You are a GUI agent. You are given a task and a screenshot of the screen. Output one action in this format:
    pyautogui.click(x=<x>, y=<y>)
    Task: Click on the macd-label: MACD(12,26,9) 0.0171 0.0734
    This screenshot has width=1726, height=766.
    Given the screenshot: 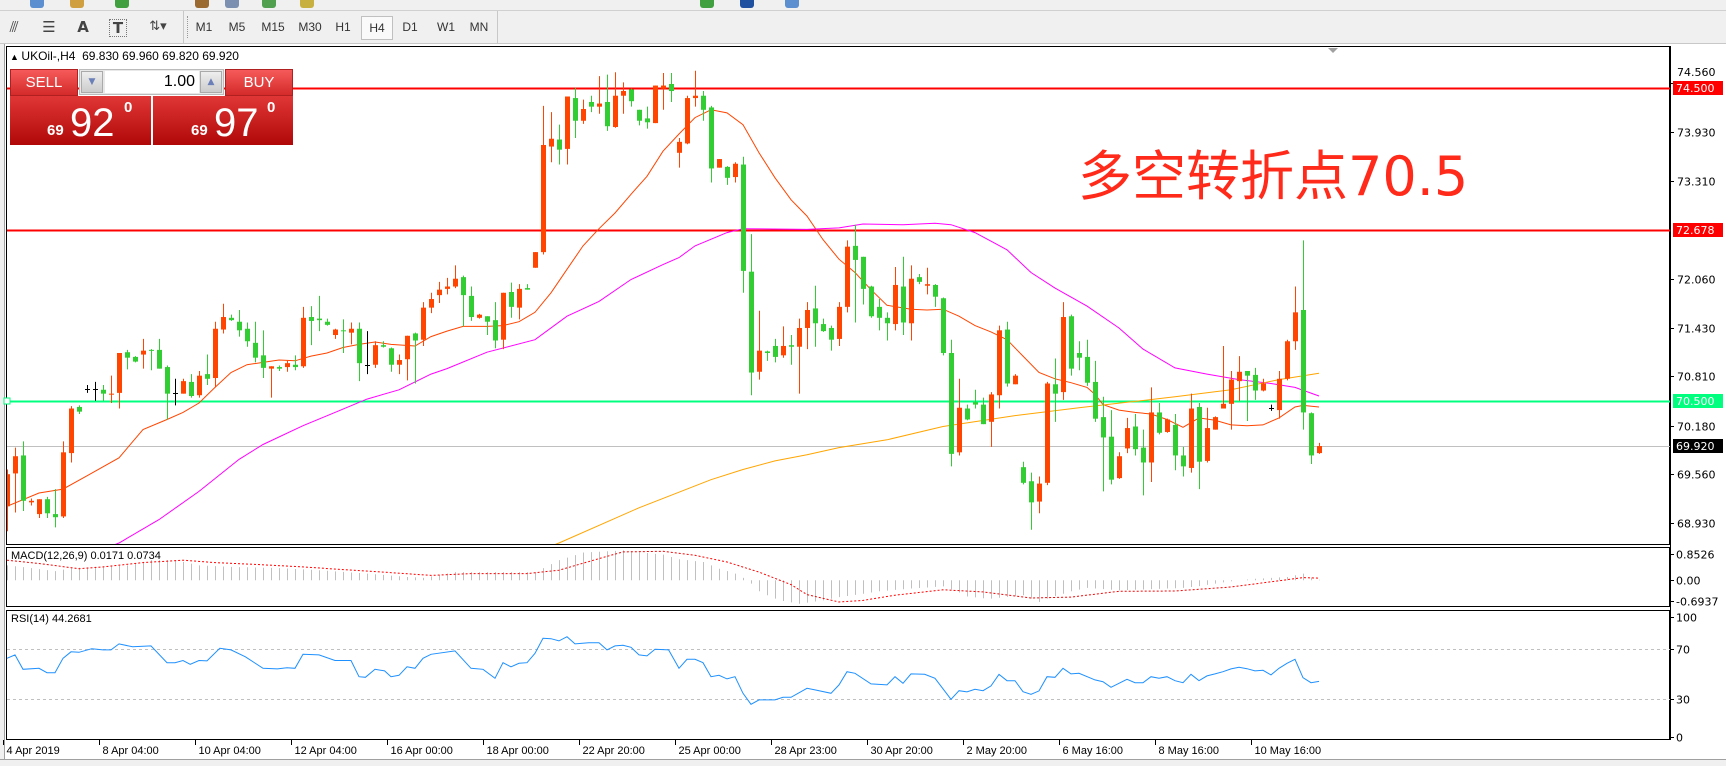 What is the action you would take?
    pyautogui.click(x=86, y=556)
    